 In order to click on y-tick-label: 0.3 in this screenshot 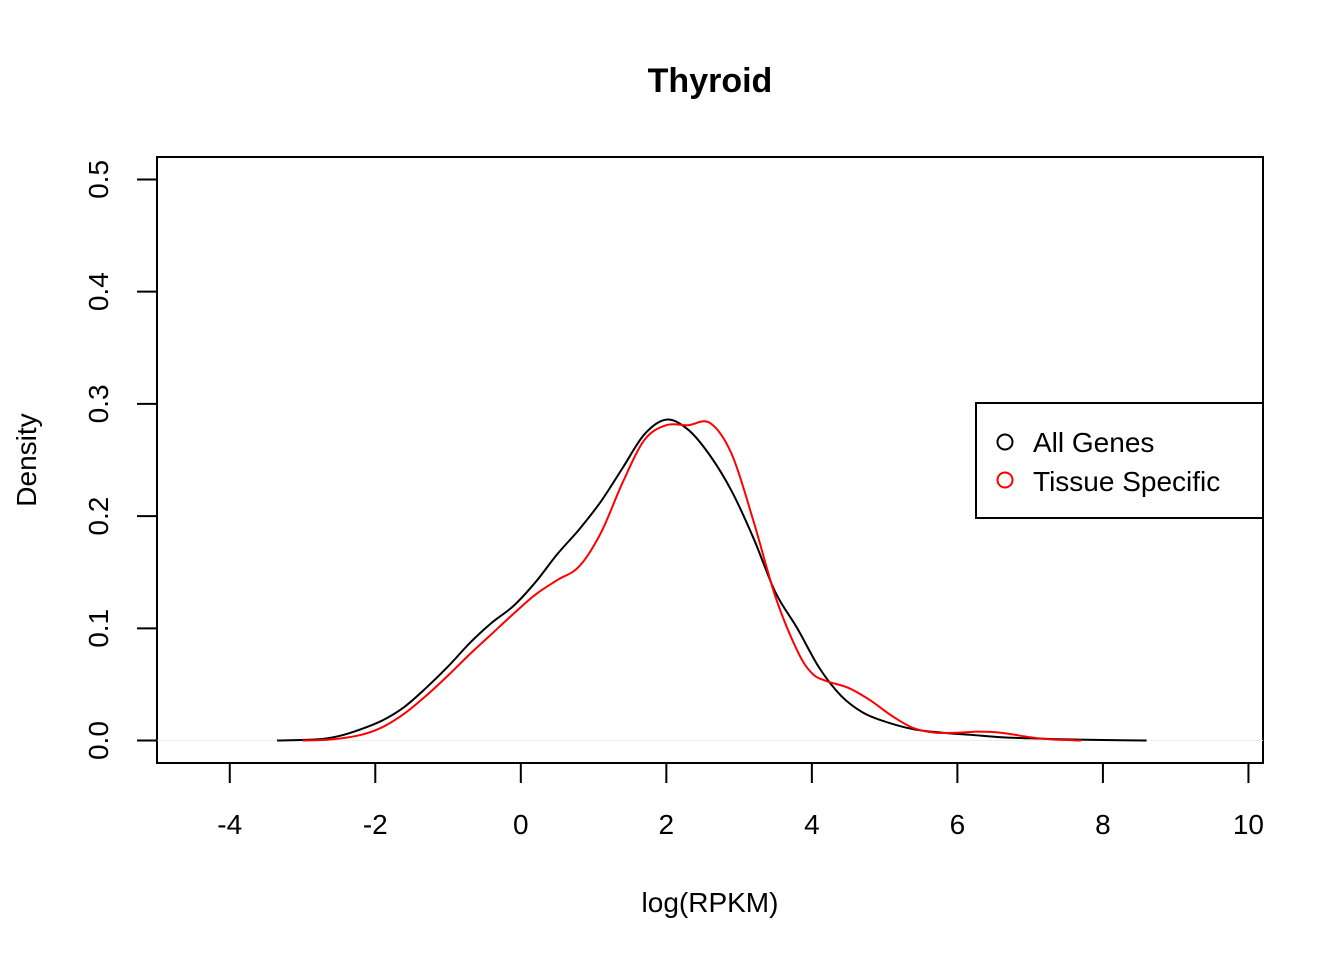, I will do `click(98, 403)`.